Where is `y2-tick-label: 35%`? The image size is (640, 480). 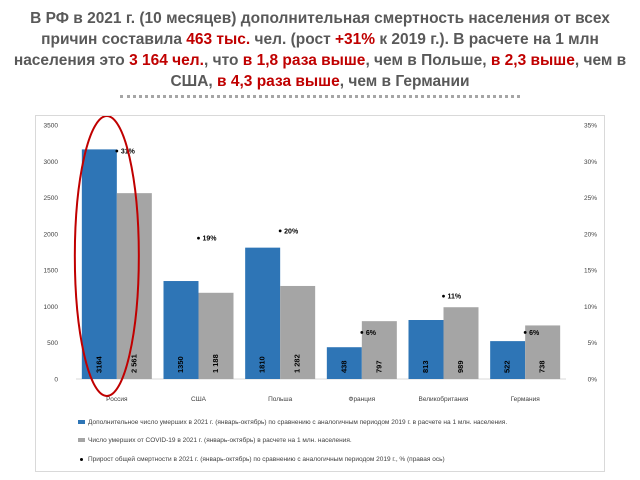 y2-tick-label: 35% is located at coordinates (590, 126).